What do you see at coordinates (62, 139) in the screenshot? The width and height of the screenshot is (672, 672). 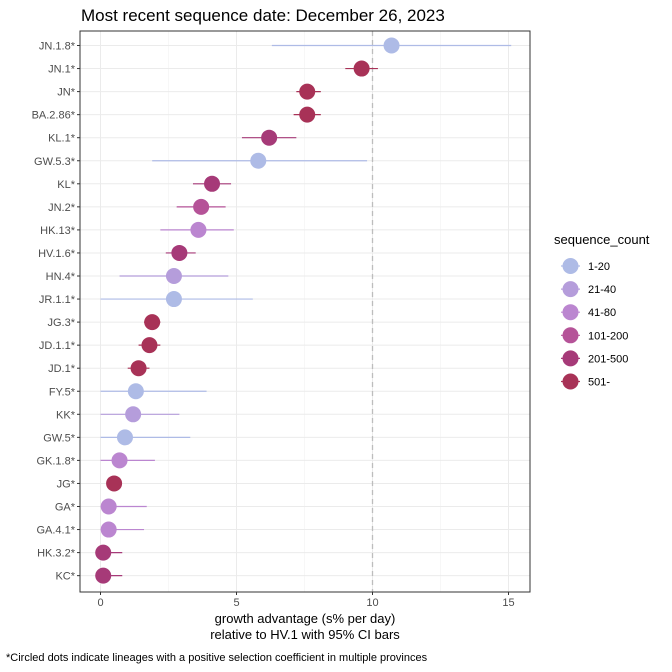 I see `y-tick-label: KL.1*` at bounding box center [62, 139].